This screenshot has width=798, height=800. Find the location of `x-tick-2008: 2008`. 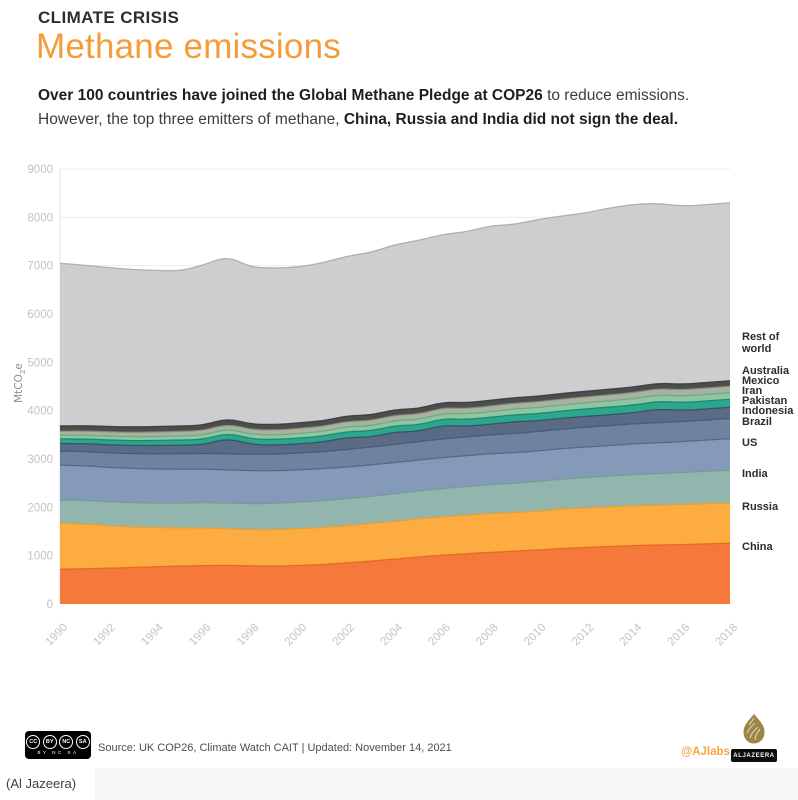

x-tick-2008: 2008 is located at coordinates (487, 635).